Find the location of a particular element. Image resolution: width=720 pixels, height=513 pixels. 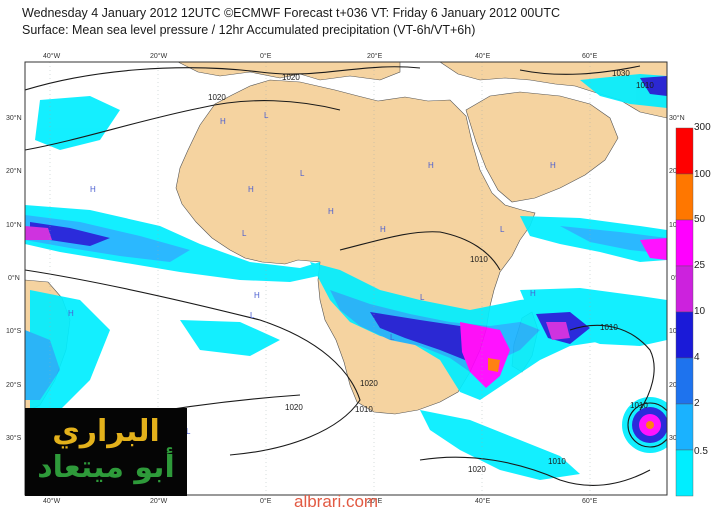

albrari-logo: البراري أبو ميتعاد is located at coordinates (106, 452).